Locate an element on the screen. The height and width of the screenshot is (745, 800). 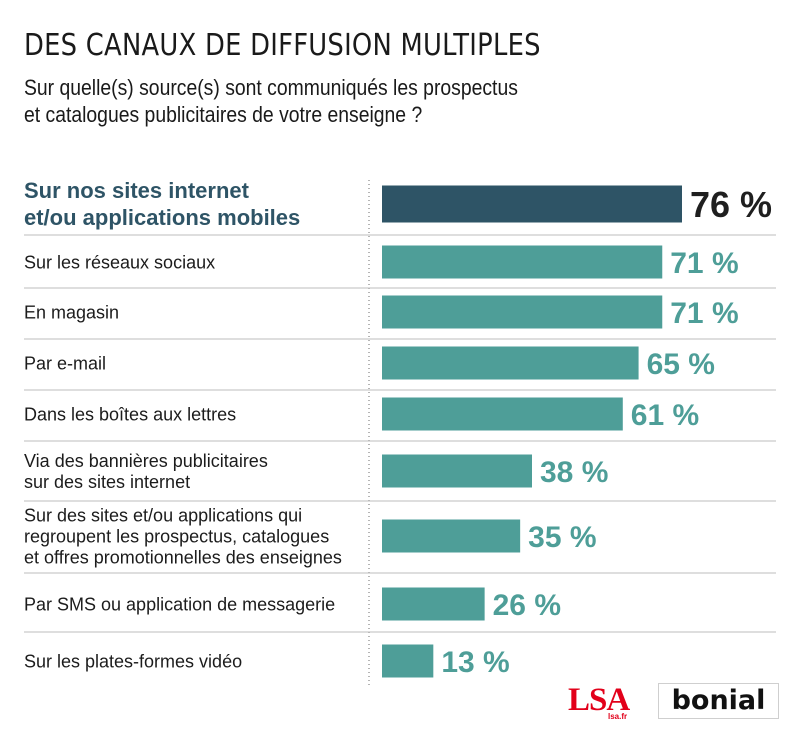
bonial-logo: bonial is located at coordinates (718, 701).